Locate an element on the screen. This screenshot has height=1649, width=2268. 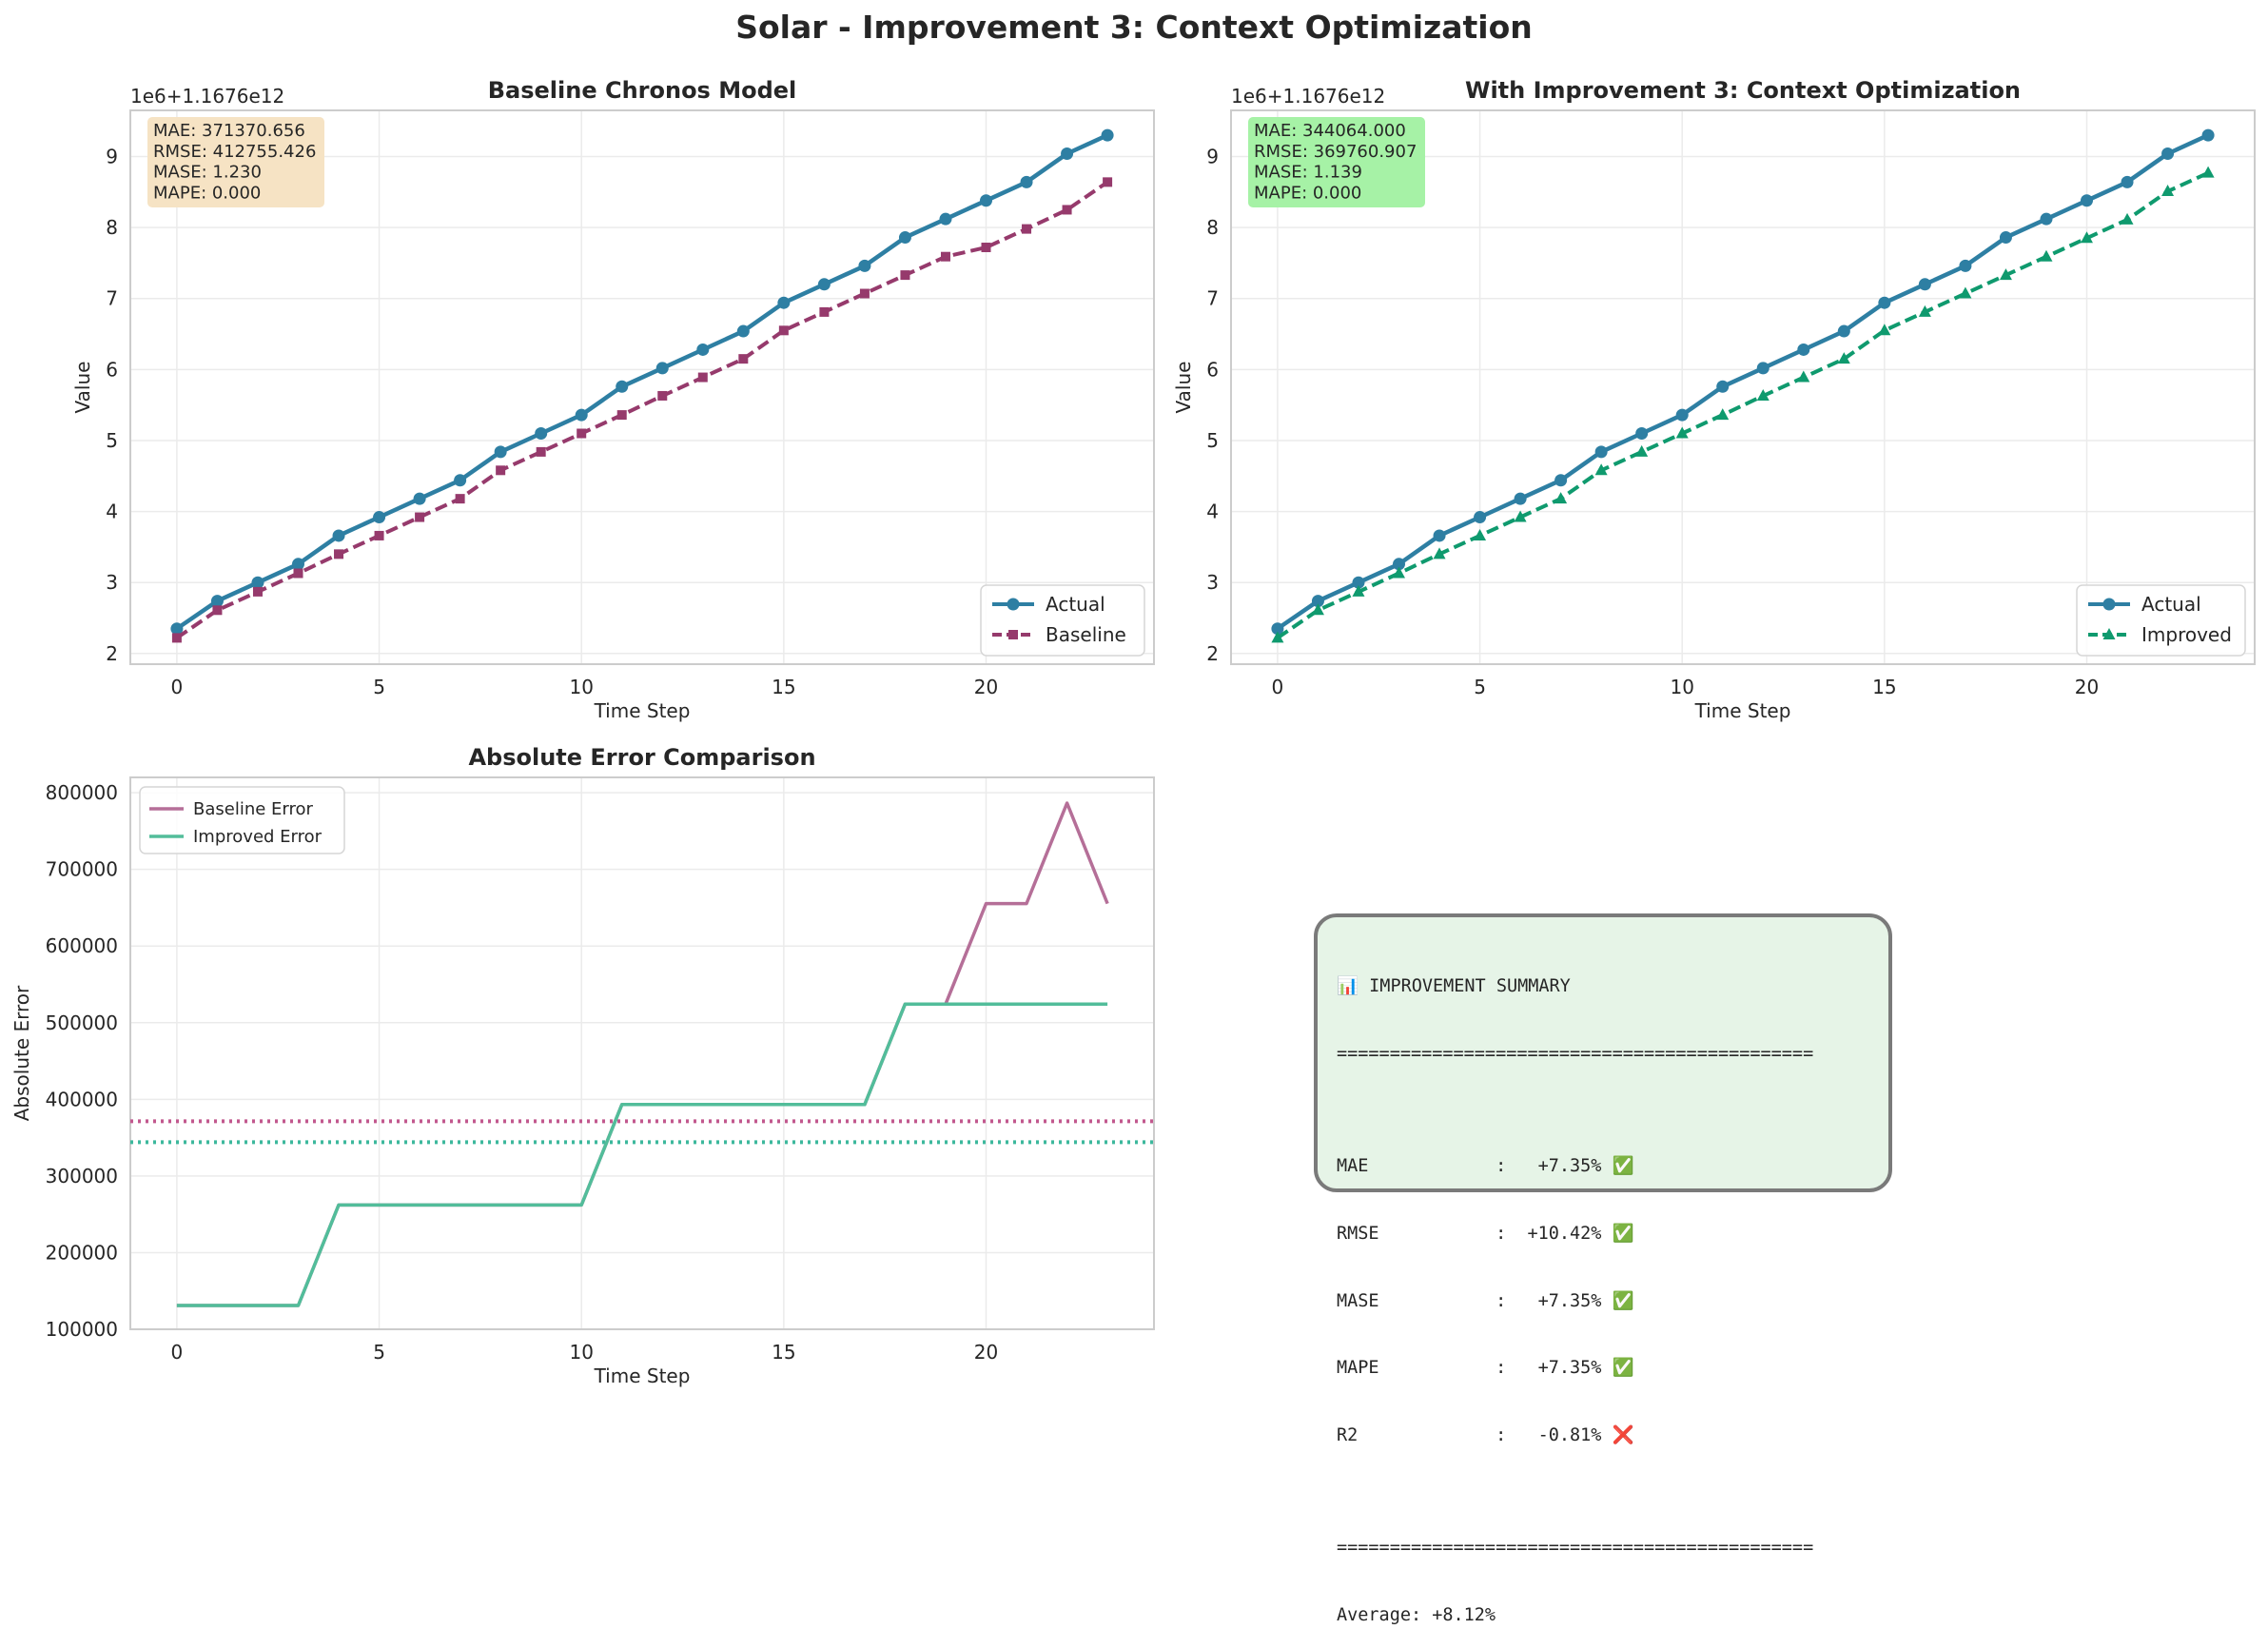
chart-title: Absolute Error Comparison is located at coordinates (641, 757).